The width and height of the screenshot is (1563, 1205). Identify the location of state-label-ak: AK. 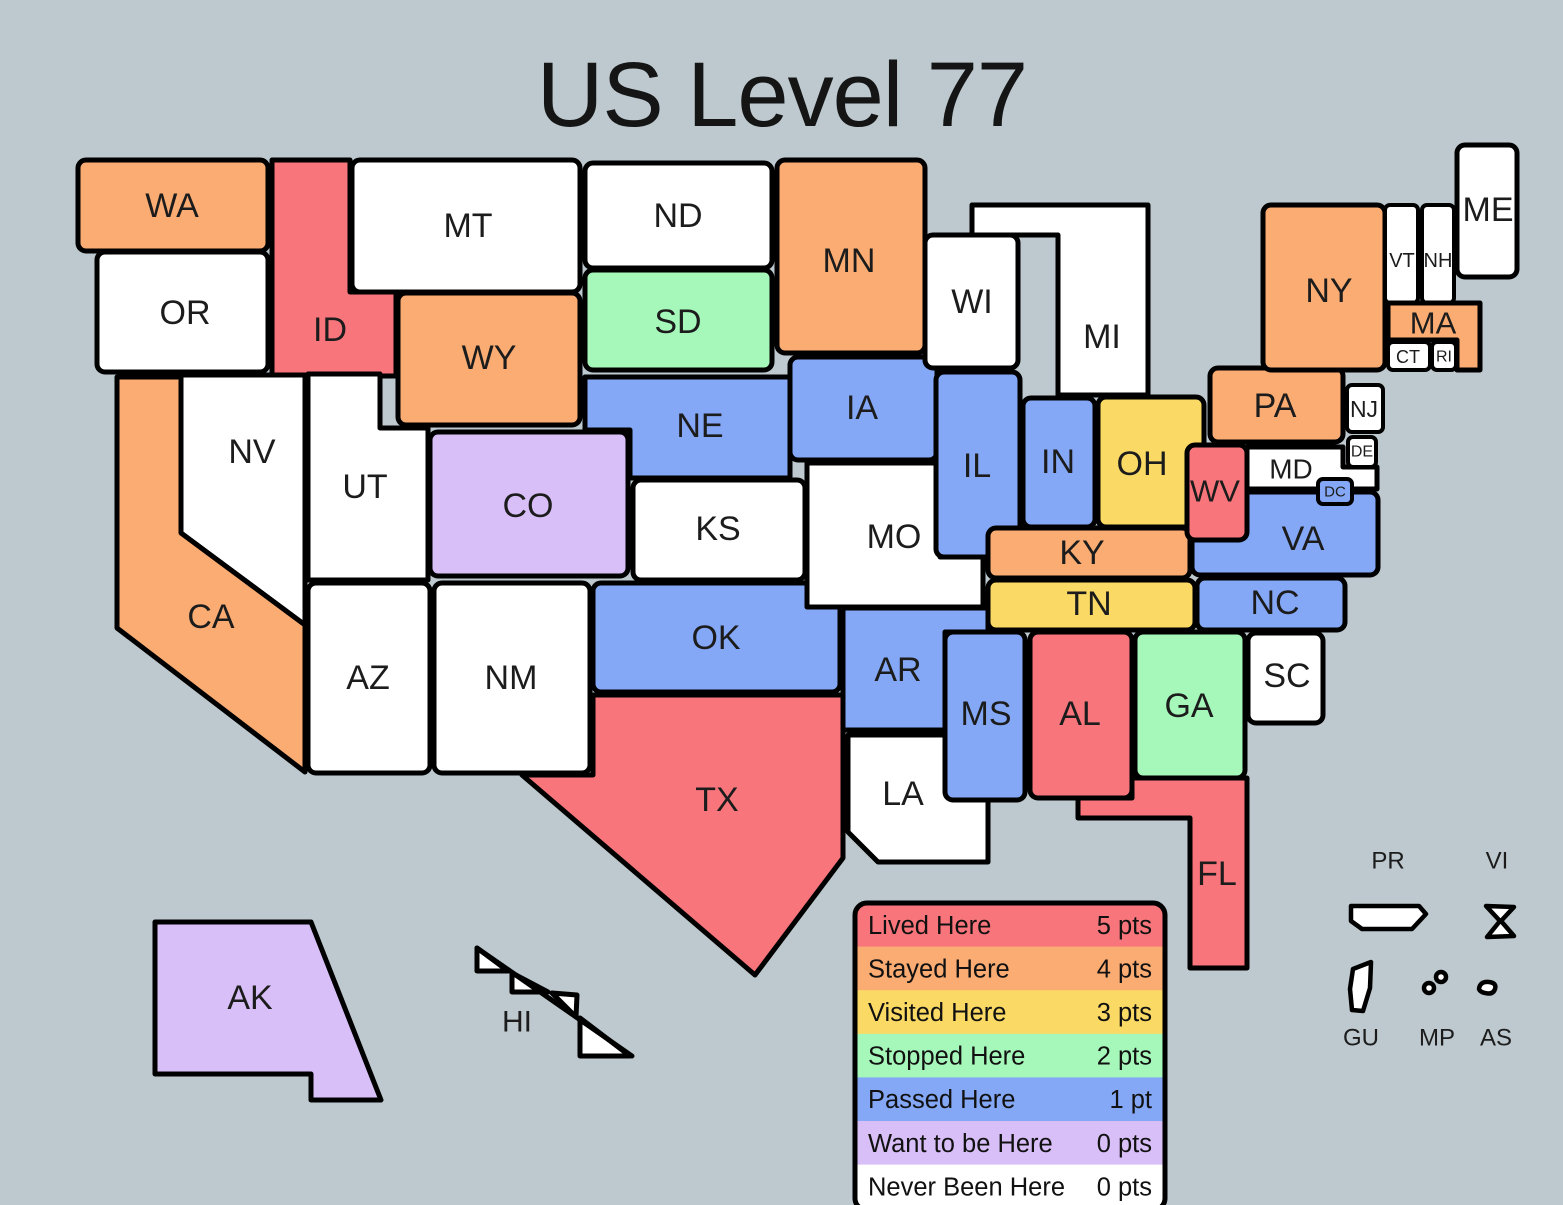
(250, 998).